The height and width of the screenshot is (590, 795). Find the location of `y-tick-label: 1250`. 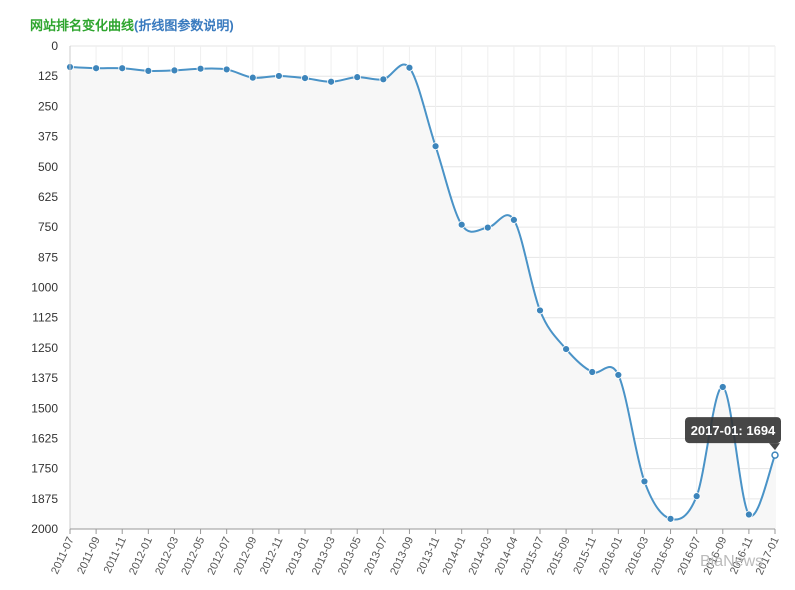

y-tick-label: 1250 is located at coordinates (44, 348).